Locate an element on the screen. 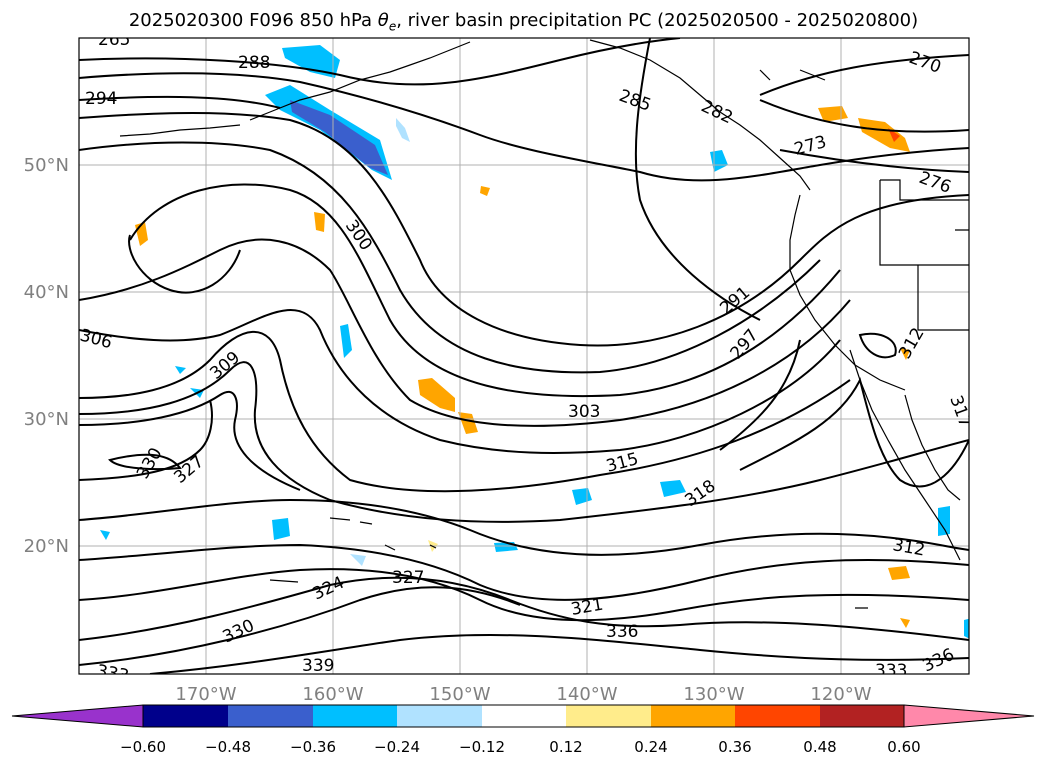  colorbar-tick-label: −0.60 is located at coordinates (143, 747).